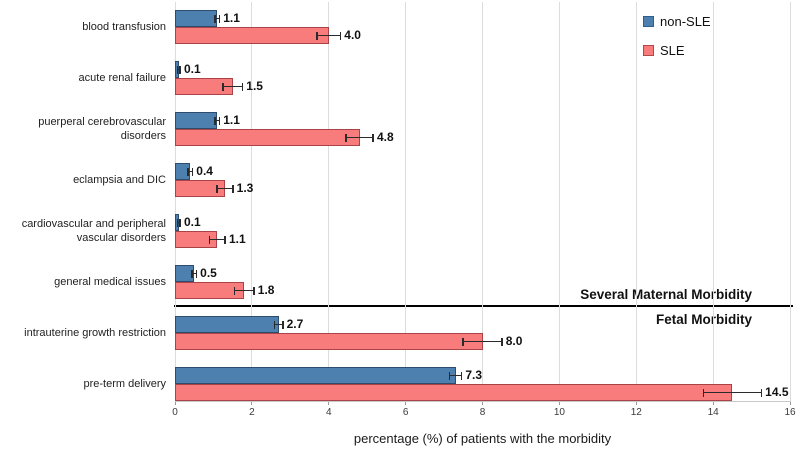  What do you see at coordinates (95, 332) in the screenshot?
I see `category-label: intrauterine growth restriction` at bounding box center [95, 332].